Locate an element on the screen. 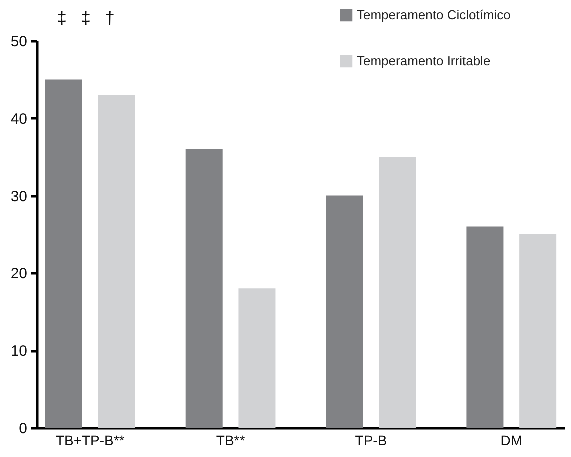  legend-label: Temperamento Ciclotímico is located at coordinates (434, 15).